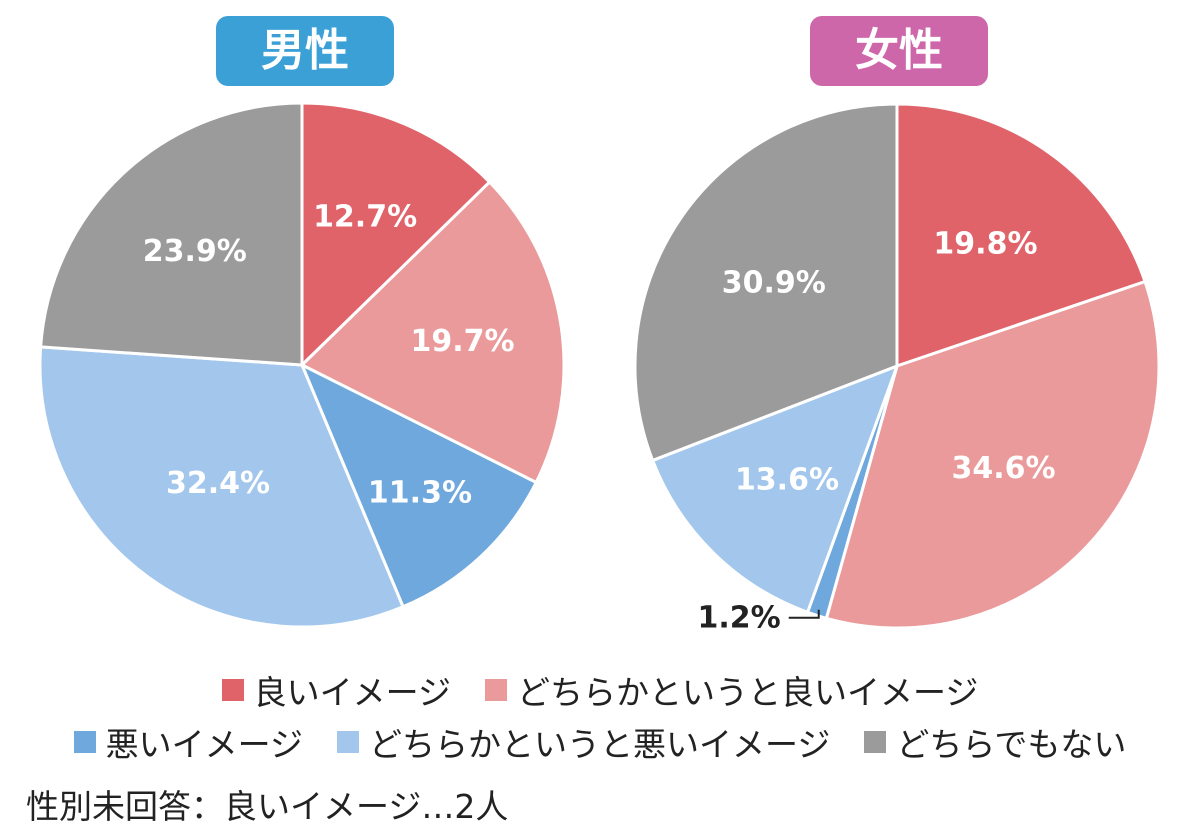  Describe the element at coordinates (352, 692) in the screenshot. I see `legend-label: 良いイメージ` at that location.